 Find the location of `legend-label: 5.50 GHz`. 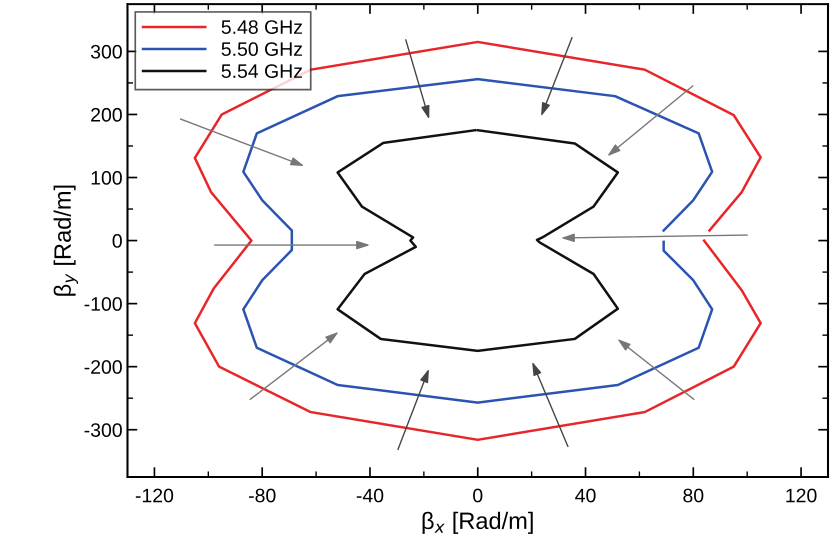

legend-label: 5.50 GHz is located at coordinates (262, 49).